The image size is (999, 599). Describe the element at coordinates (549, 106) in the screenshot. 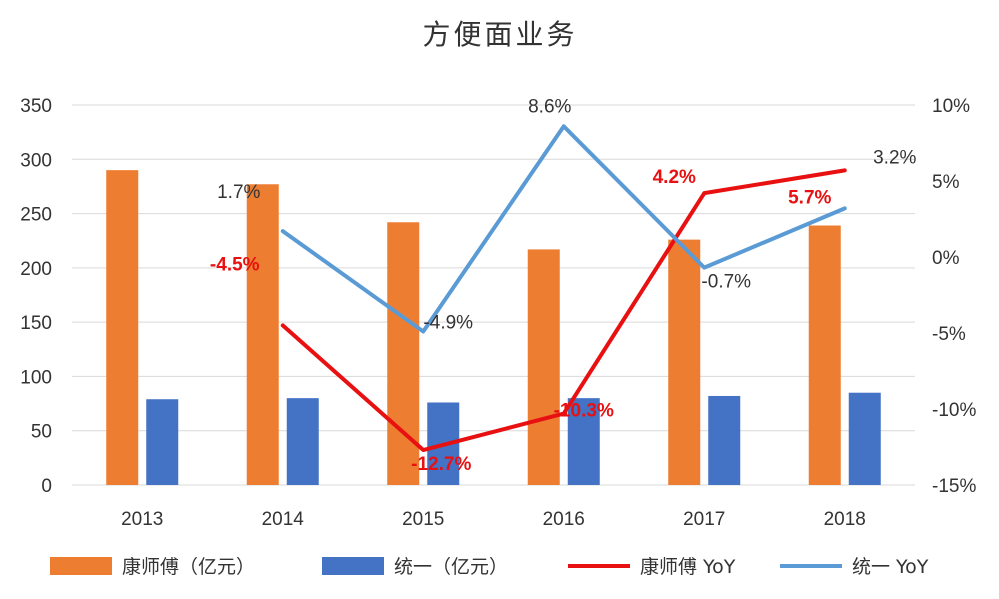

I see `data-label: 8.6%` at that location.